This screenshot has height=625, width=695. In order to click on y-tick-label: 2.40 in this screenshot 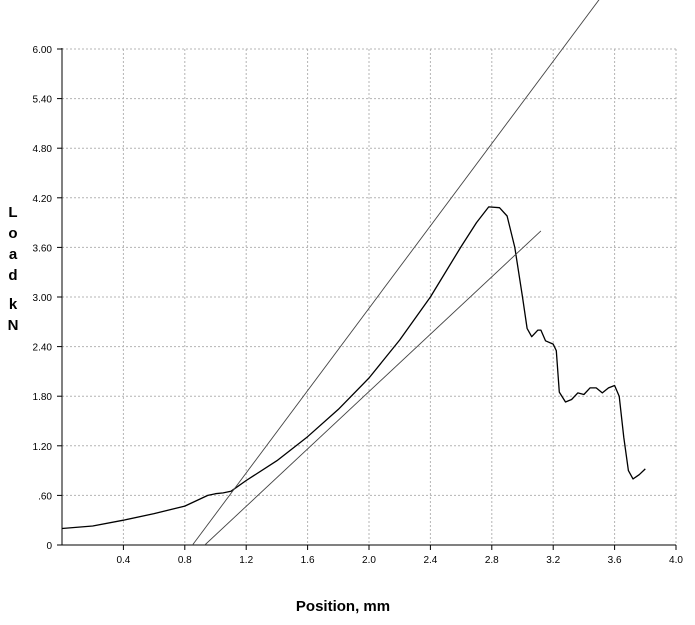, I will do `click(43, 348)`.